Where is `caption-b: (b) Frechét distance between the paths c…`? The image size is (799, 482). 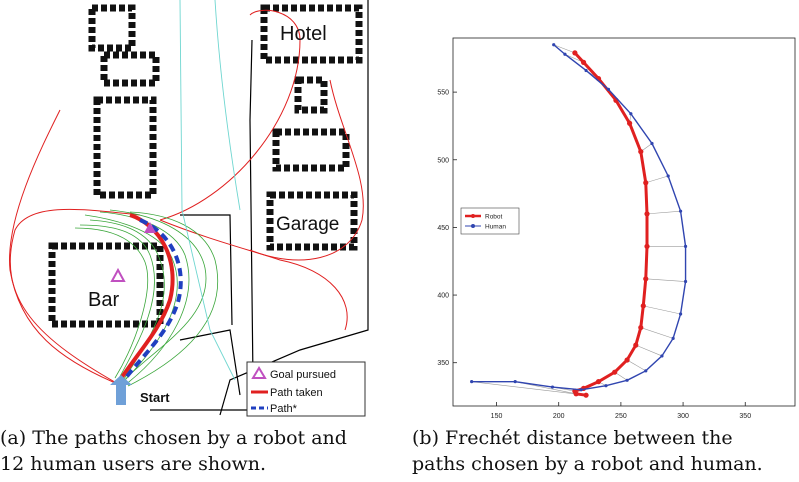
caption-b: (b) Frechét distance between the paths c… is located at coordinates (605, 451).